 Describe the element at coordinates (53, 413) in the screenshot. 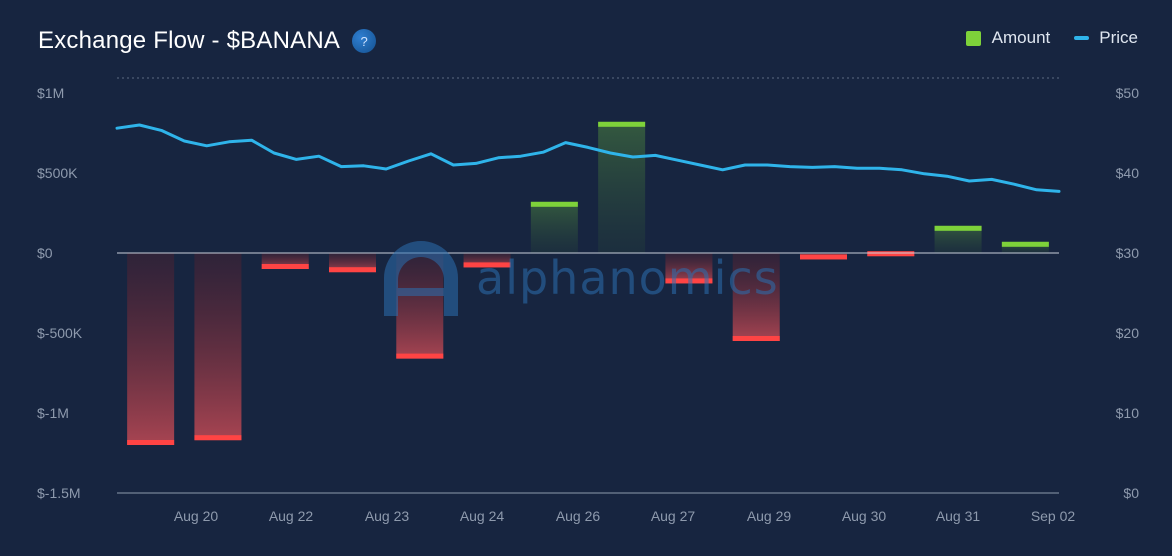

I see `left-tick-label: $-1M` at that location.